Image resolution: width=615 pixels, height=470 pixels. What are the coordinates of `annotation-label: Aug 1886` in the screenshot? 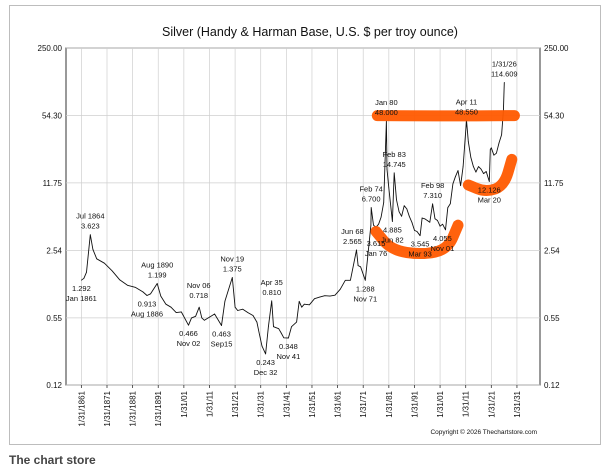 It's located at (147, 314).